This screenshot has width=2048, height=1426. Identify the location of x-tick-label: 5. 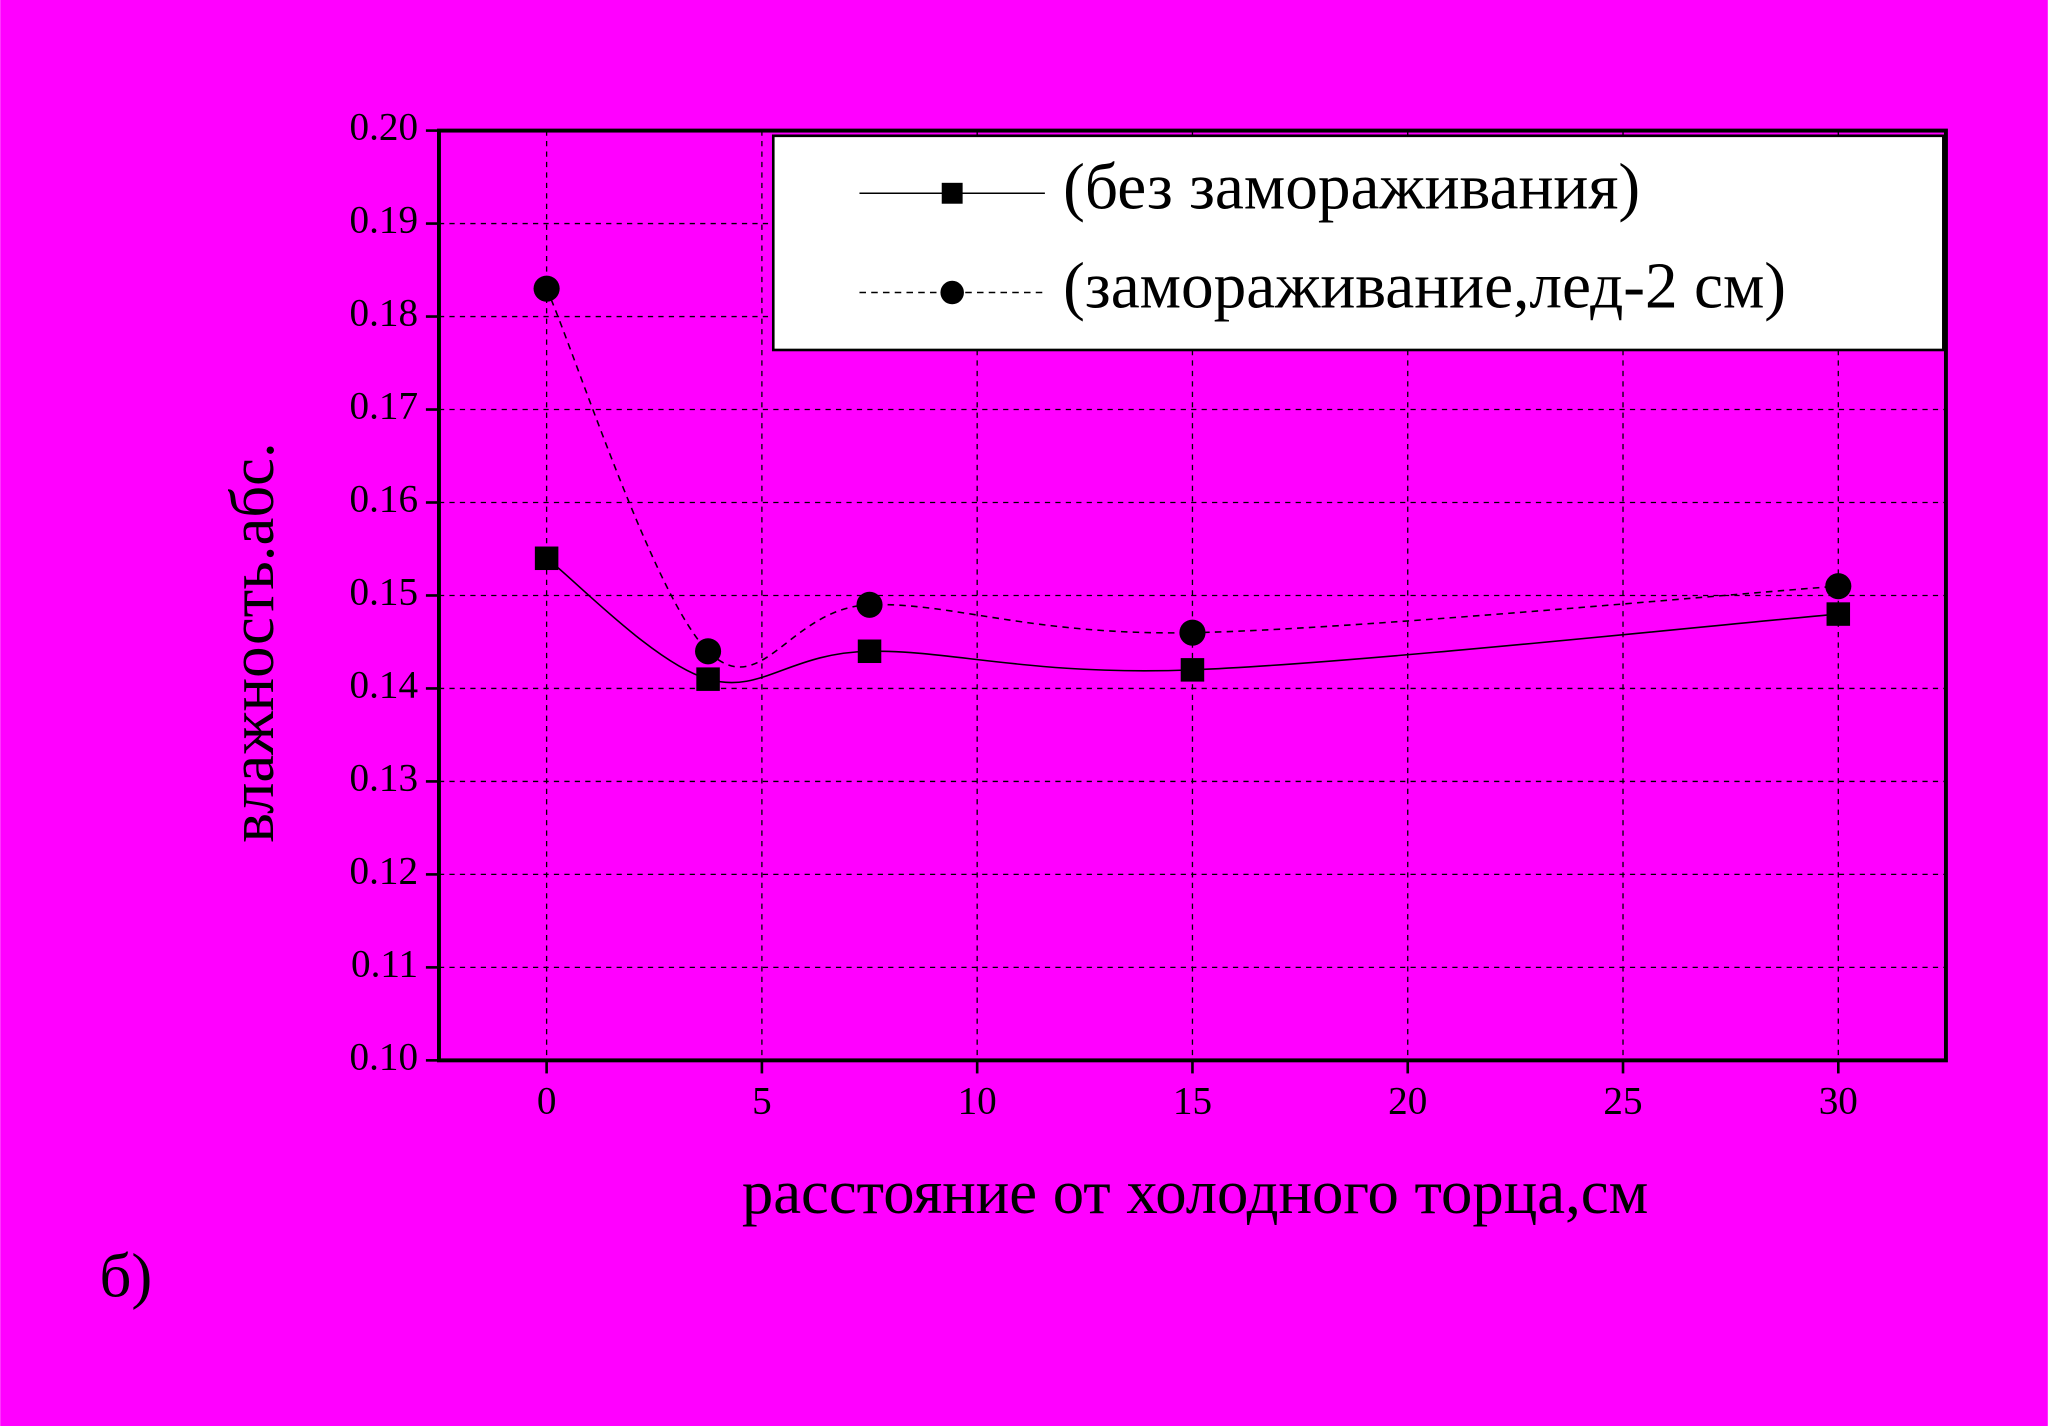
(762, 1101).